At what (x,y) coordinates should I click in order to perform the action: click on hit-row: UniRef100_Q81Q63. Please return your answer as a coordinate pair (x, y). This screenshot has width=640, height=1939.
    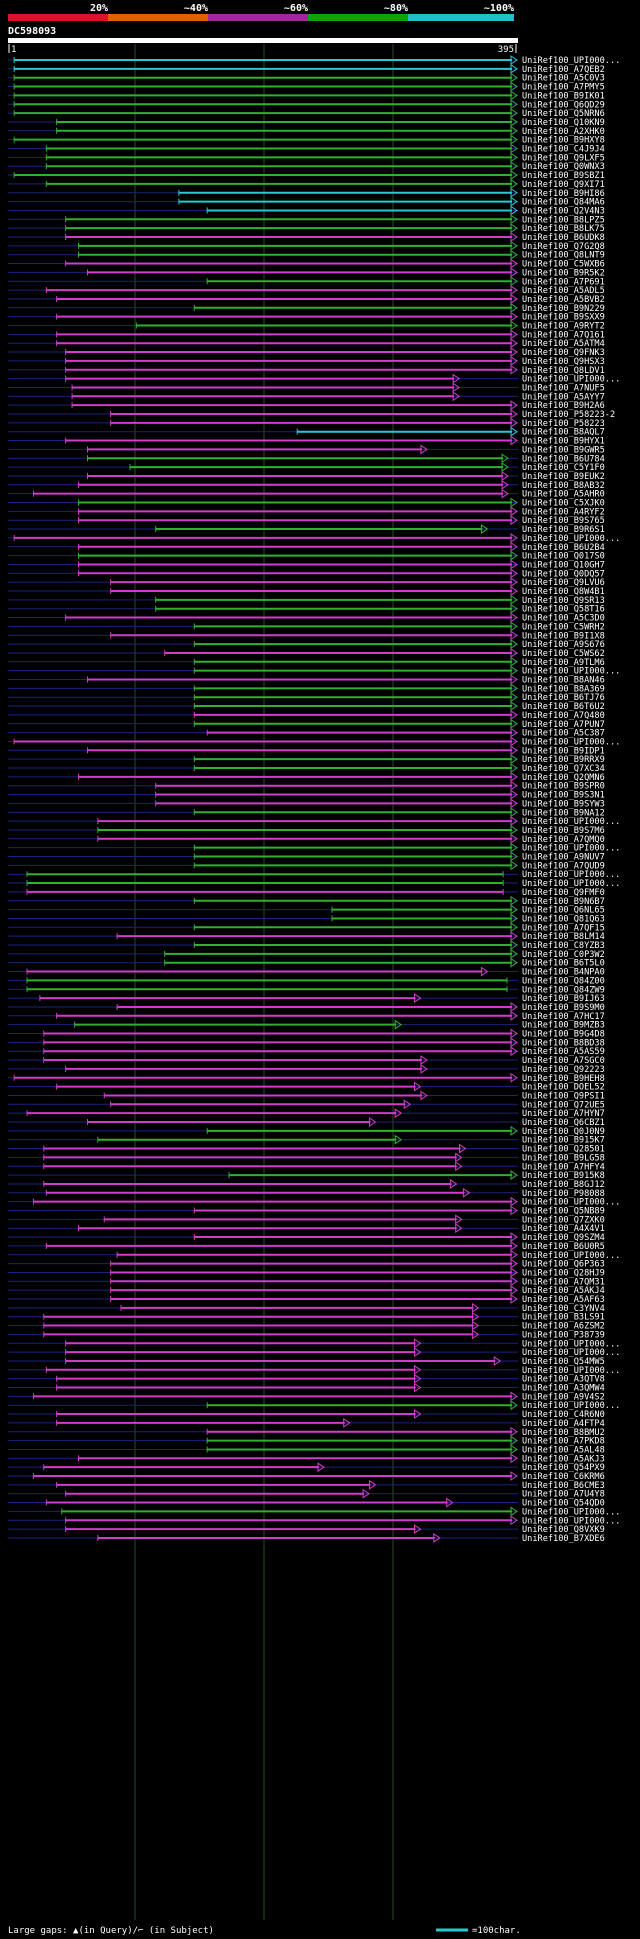
    Looking at the image, I should click on (306, 918).